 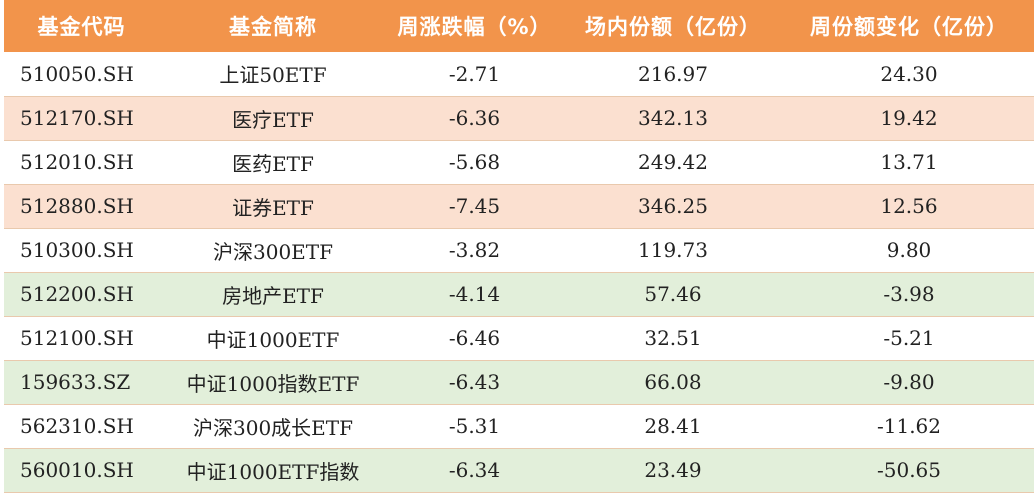 I want to click on cell-share-change: -50.65, so click(x=908, y=470).